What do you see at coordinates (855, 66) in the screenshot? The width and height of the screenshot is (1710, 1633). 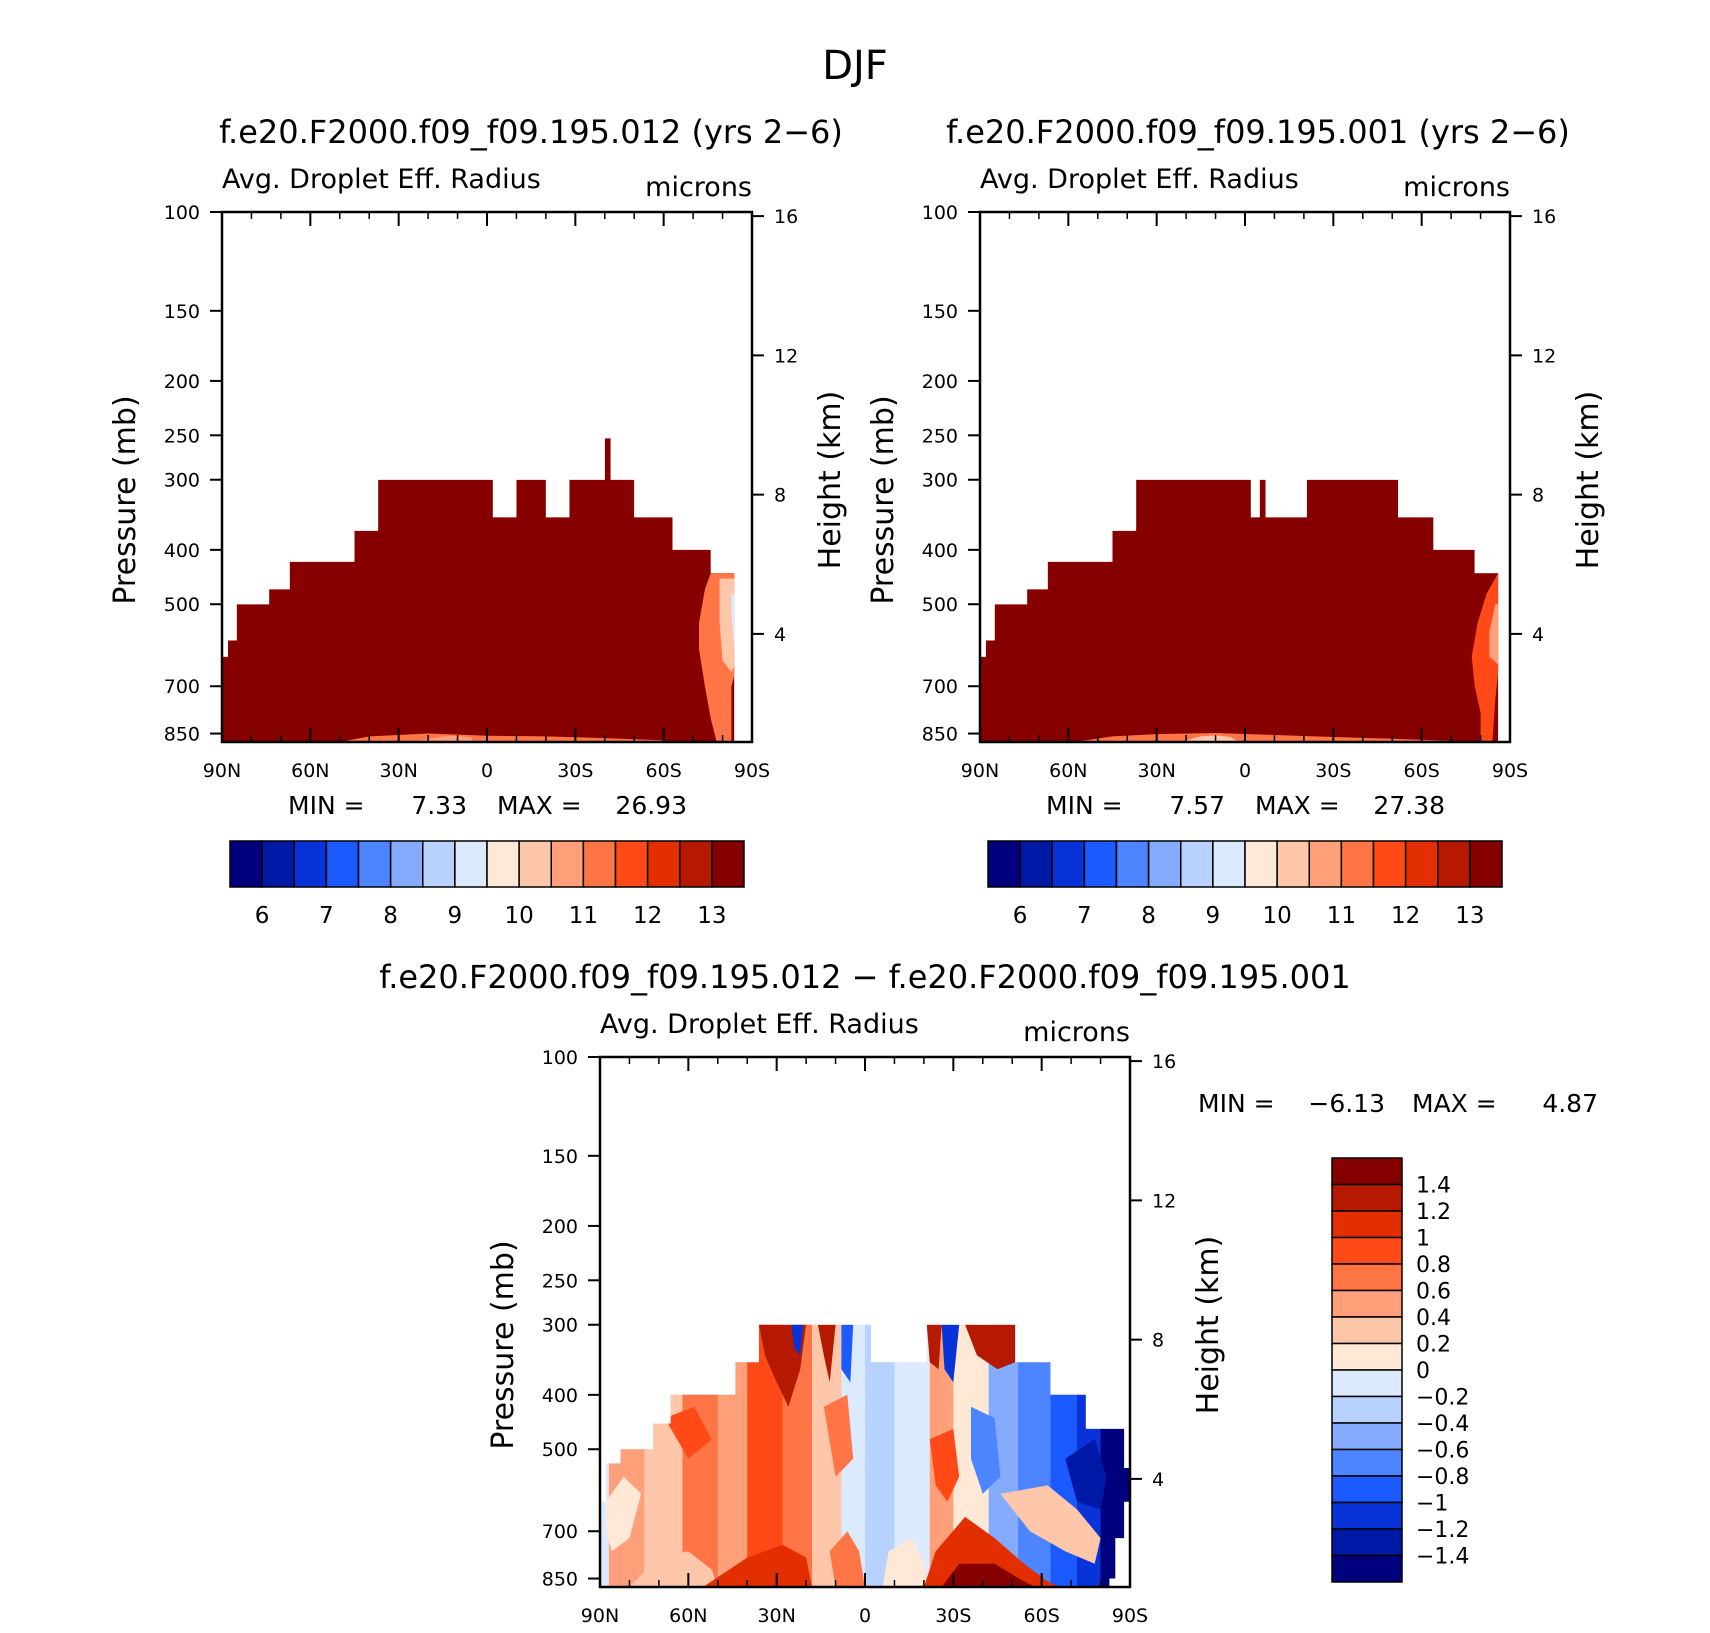 I see `figure-title: DJF` at bounding box center [855, 66].